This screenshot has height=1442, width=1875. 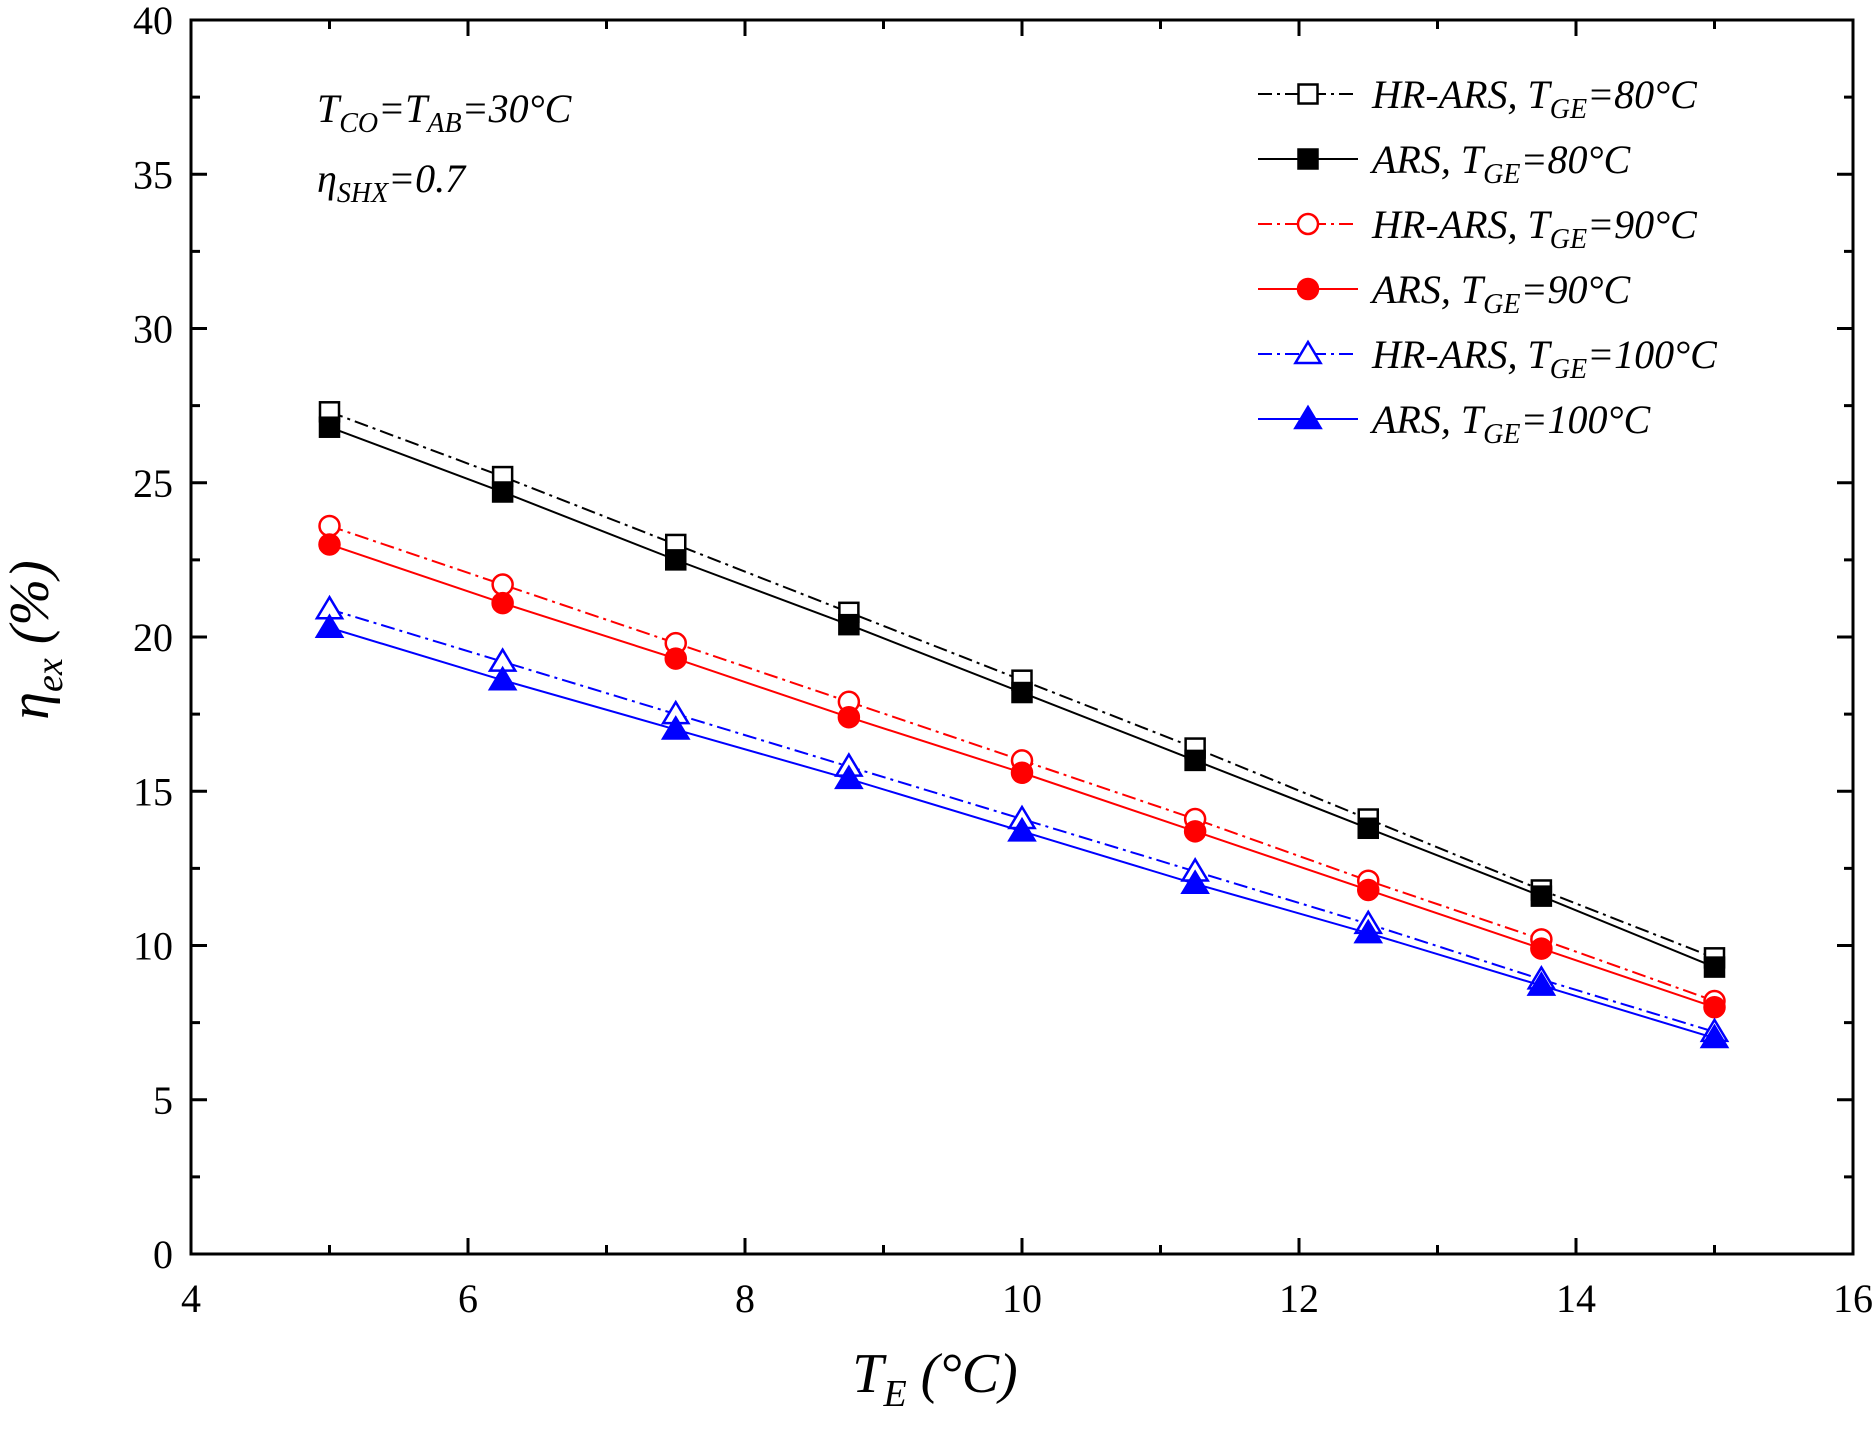 I want to click on legend-label: HR-ARS, TGE=100°C, so click(x=1544, y=358).